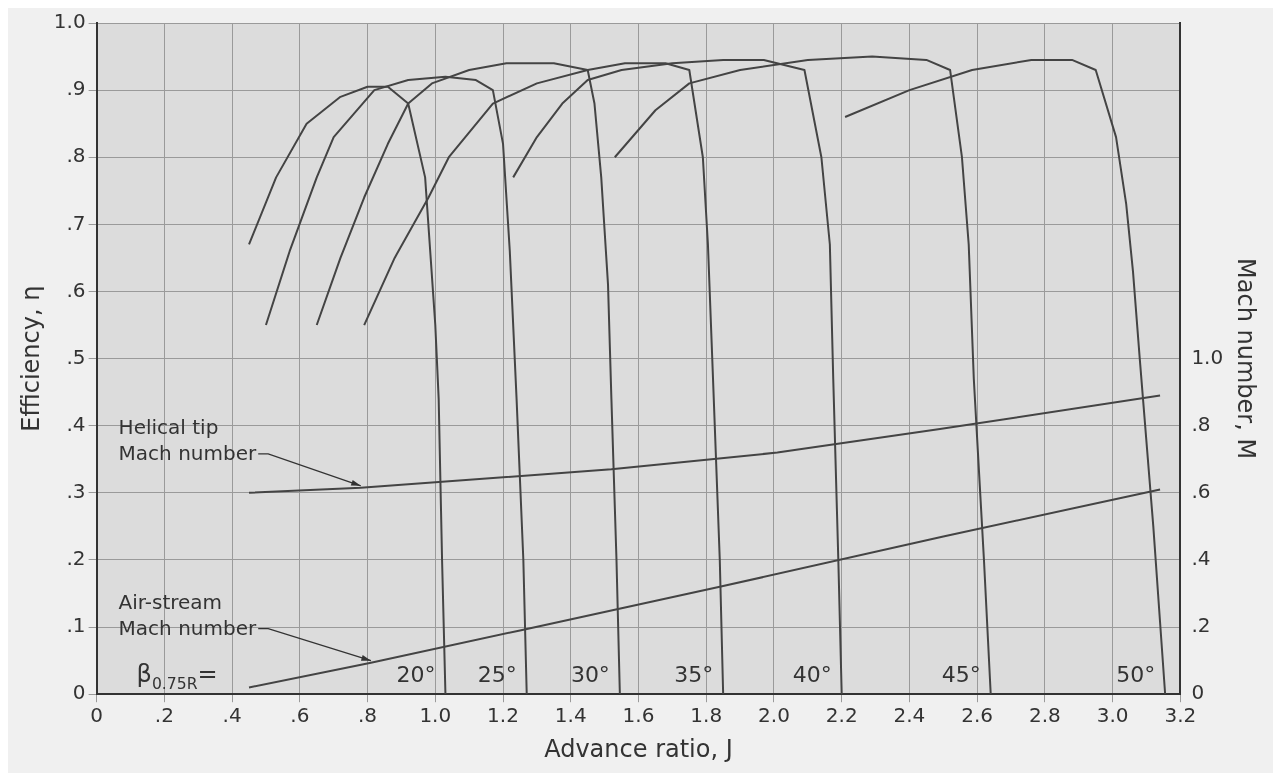 The width and height of the screenshot is (1285, 783). What do you see at coordinates (1201, 423) in the screenshot?
I see `y2-tick-label: .8` at bounding box center [1201, 423].